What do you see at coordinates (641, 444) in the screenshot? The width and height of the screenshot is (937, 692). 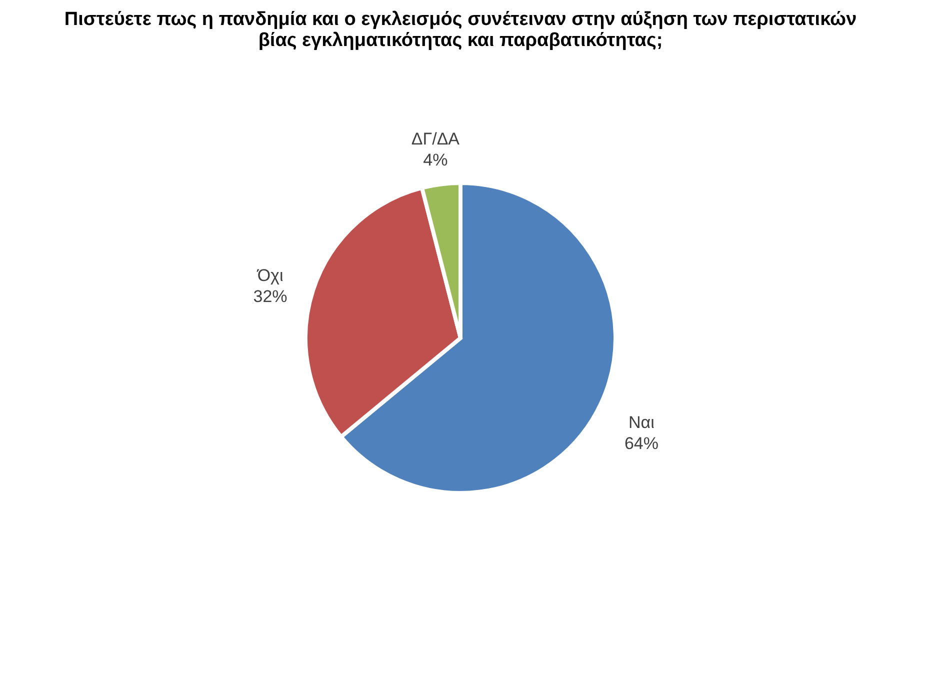 I see `data-label: 64%` at bounding box center [641, 444].